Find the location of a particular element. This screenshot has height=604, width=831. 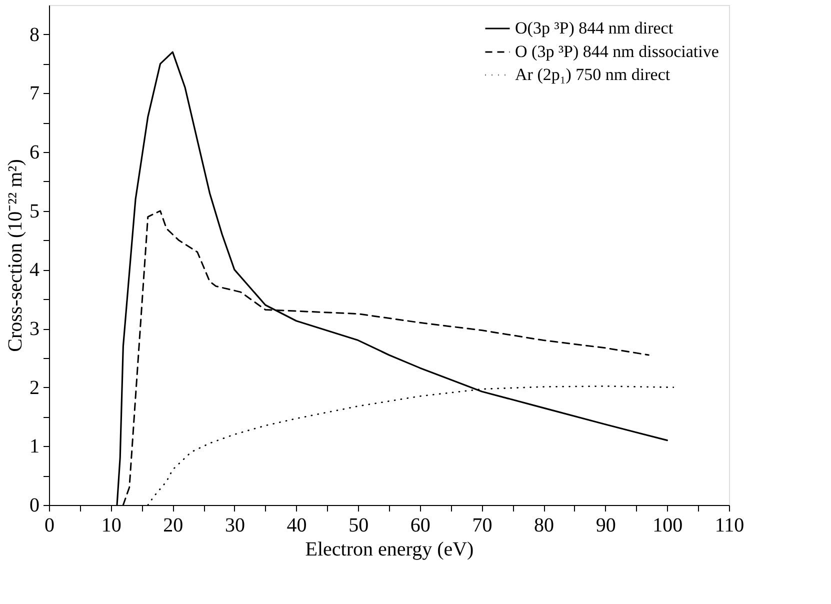

y-tick-label: 2 is located at coordinates (35, 387).